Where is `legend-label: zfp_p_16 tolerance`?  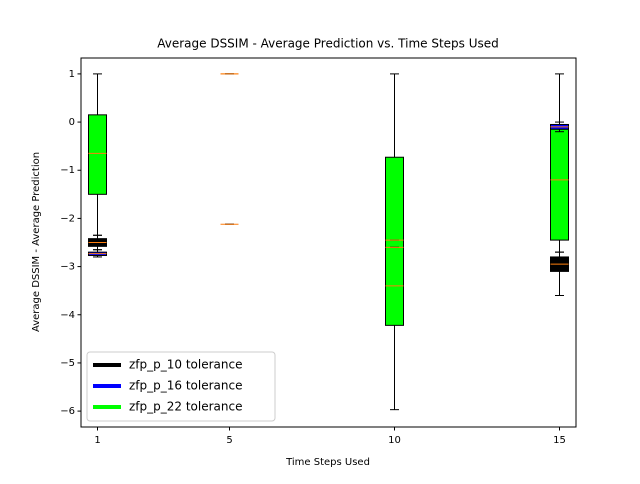 legend-label: zfp_p_16 tolerance is located at coordinates (185, 386).